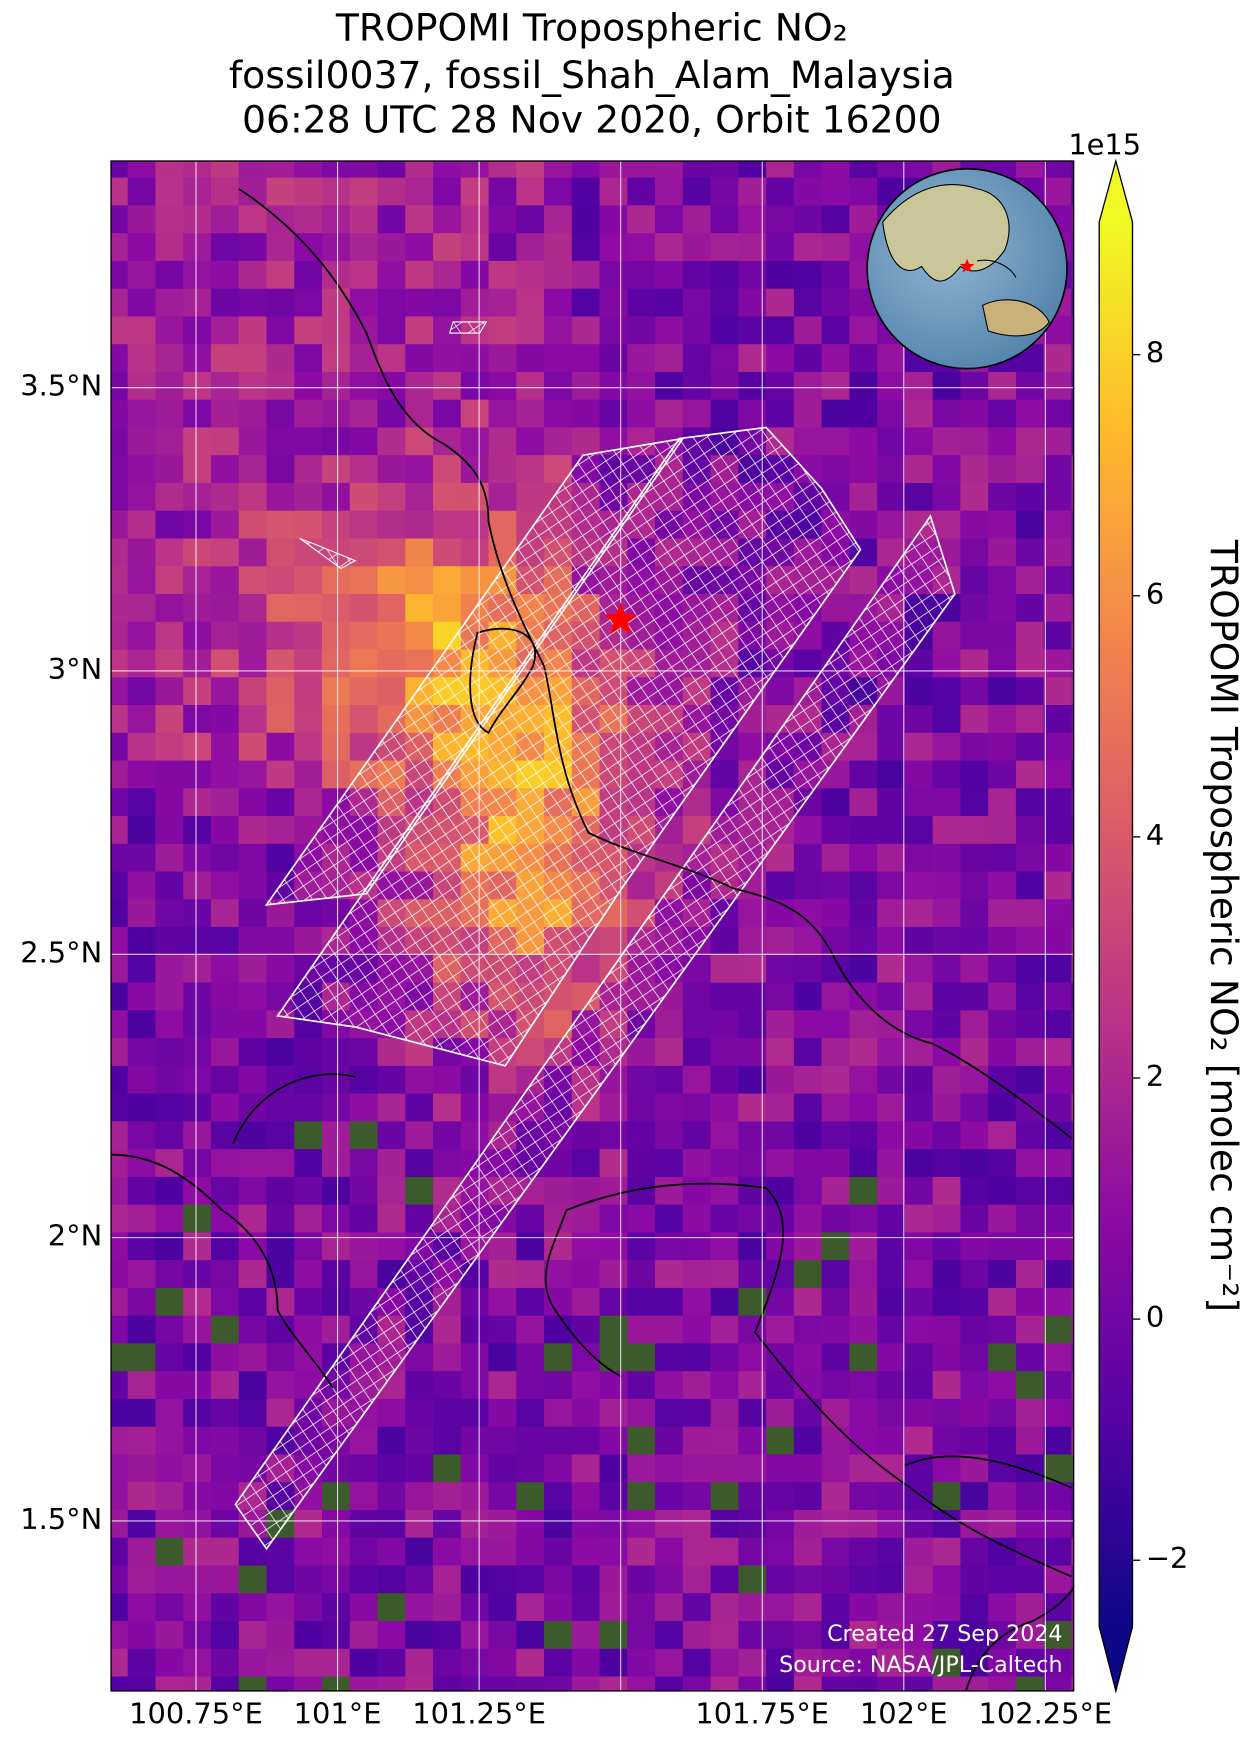  Describe the element at coordinates (61, 952) in the screenshot. I see `y-tick-label: 2.5°N` at that location.